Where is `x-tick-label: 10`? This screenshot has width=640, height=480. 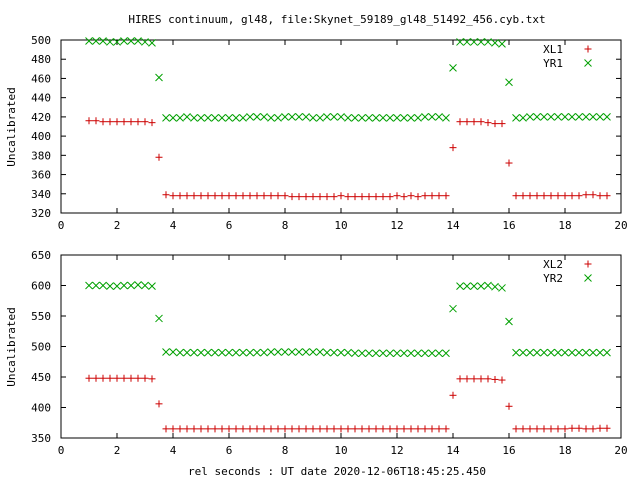
x-tick-label: 10 is located at coordinates (340, 225).